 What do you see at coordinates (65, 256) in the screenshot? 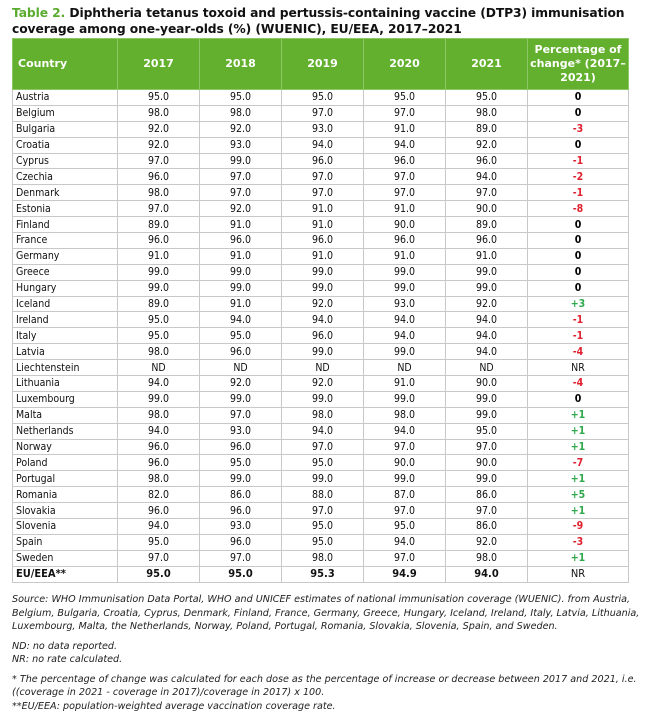
I see `country-cell: Germany` at bounding box center [65, 256].